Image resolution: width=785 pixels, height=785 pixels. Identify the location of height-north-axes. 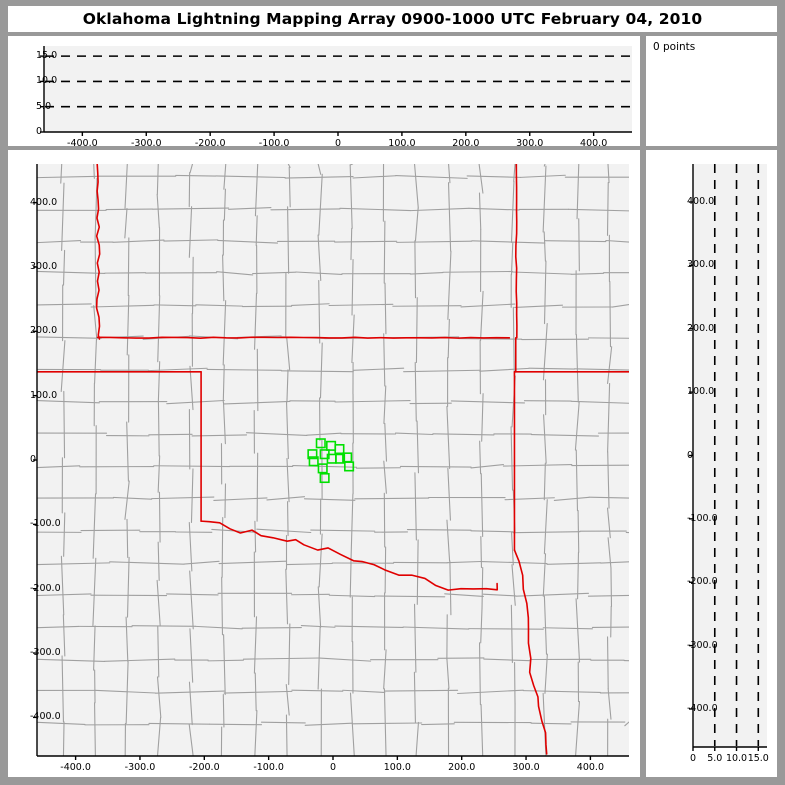
(728, 457).